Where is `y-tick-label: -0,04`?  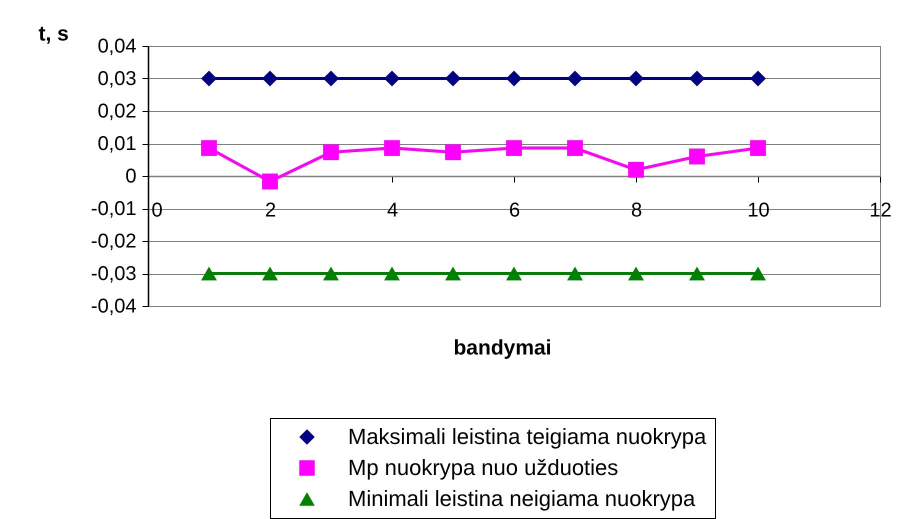
y-tick-label: -0,04 is located at coordinates (113, 307).